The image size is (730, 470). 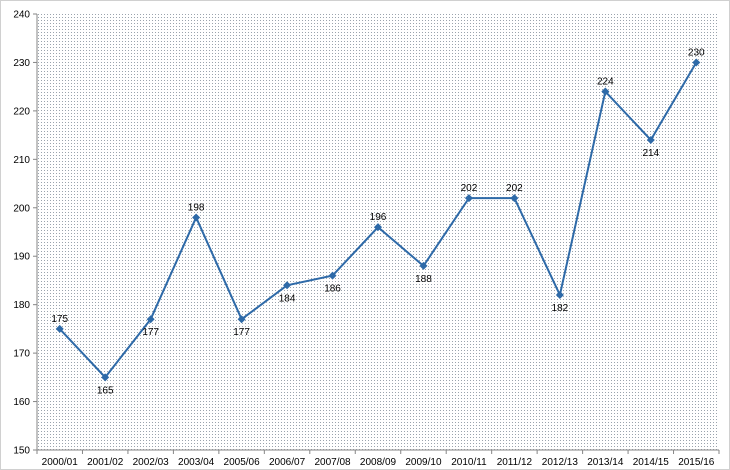 I want to click on x-tick-label: 2015/16, so click(x=696, y=462).